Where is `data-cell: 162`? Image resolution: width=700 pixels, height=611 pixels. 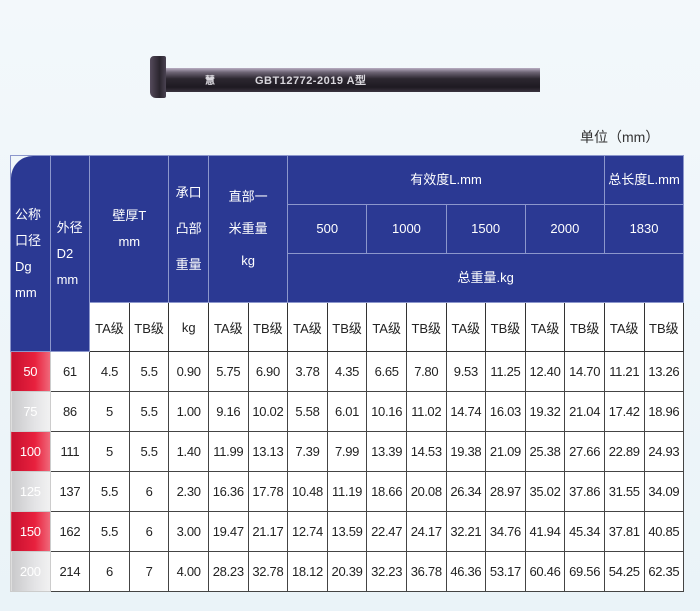
data-cell: 162 is located at coordinates (70, 531).